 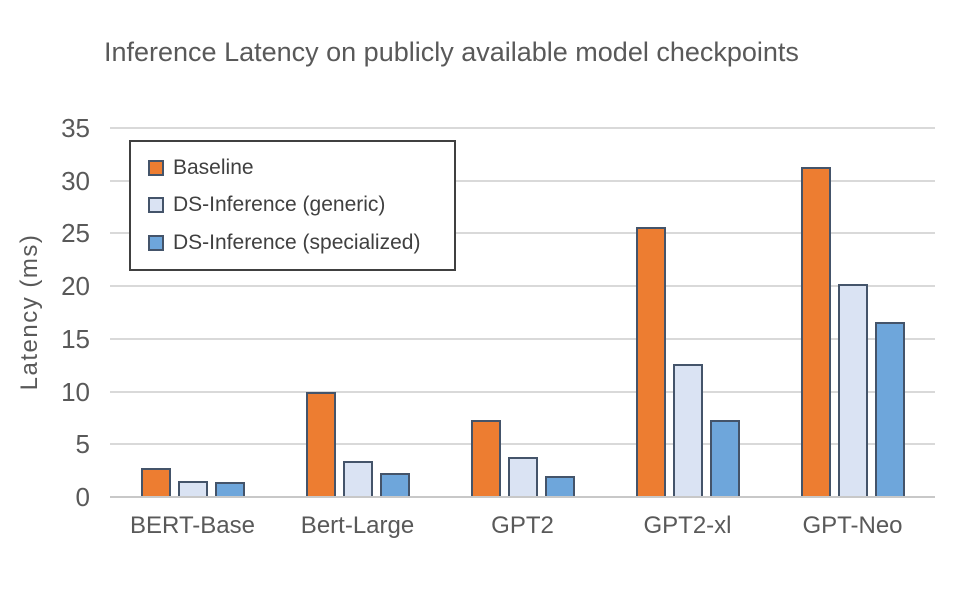 I want to click on bar-group-Bert-Large, so click(x=357, y=443).